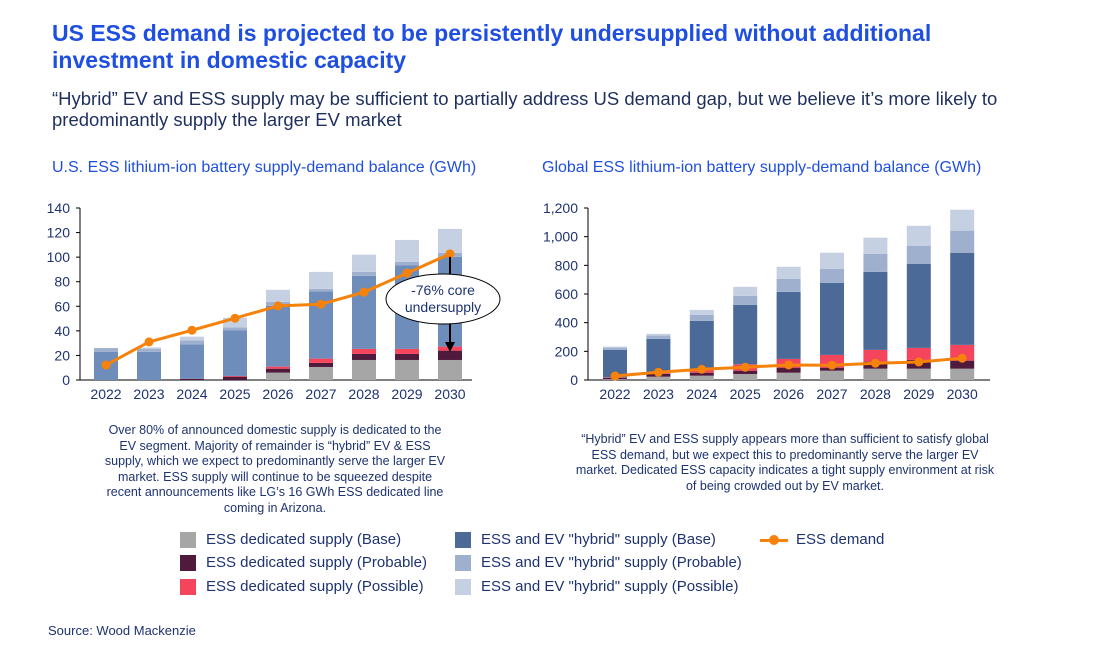 This screenshot has width=1118, height=666. Describe the element at coordinates (290, 539) in the screenshot. I see `legend-item-ded-base: ESS dedicated supply (Base)` at that location.